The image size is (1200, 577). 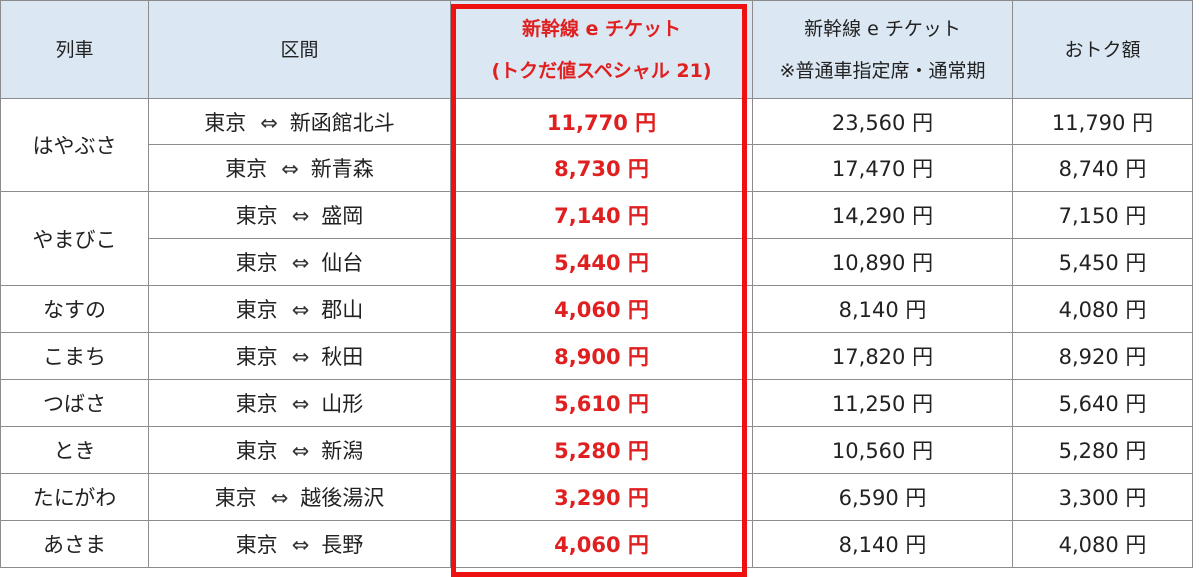 I want to click on destination-station: 新潟, so click(x=342, y=451).